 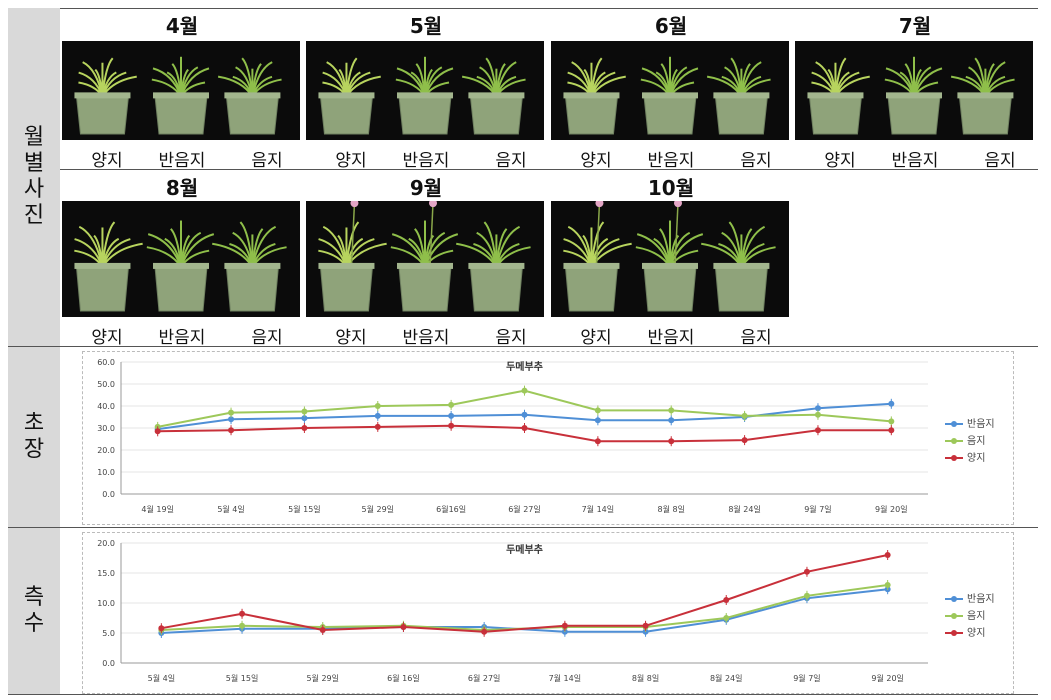 What do you see at coordinates (887, 678) in the screenshot?
I see `xtick-1-9: 9월 20일` at bounding box center [887, 678].